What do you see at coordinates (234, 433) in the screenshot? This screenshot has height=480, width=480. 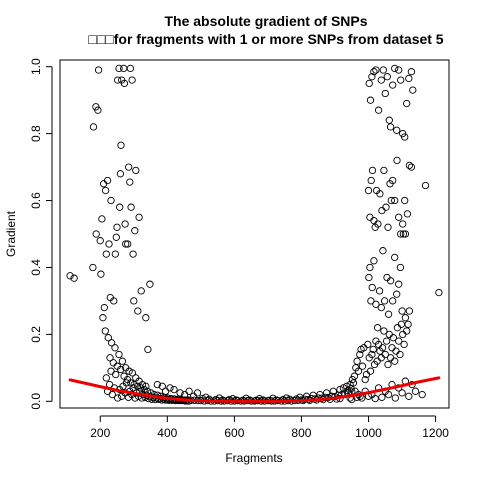 I see `x-tick-label: 600` at bounding box center [234, 433].